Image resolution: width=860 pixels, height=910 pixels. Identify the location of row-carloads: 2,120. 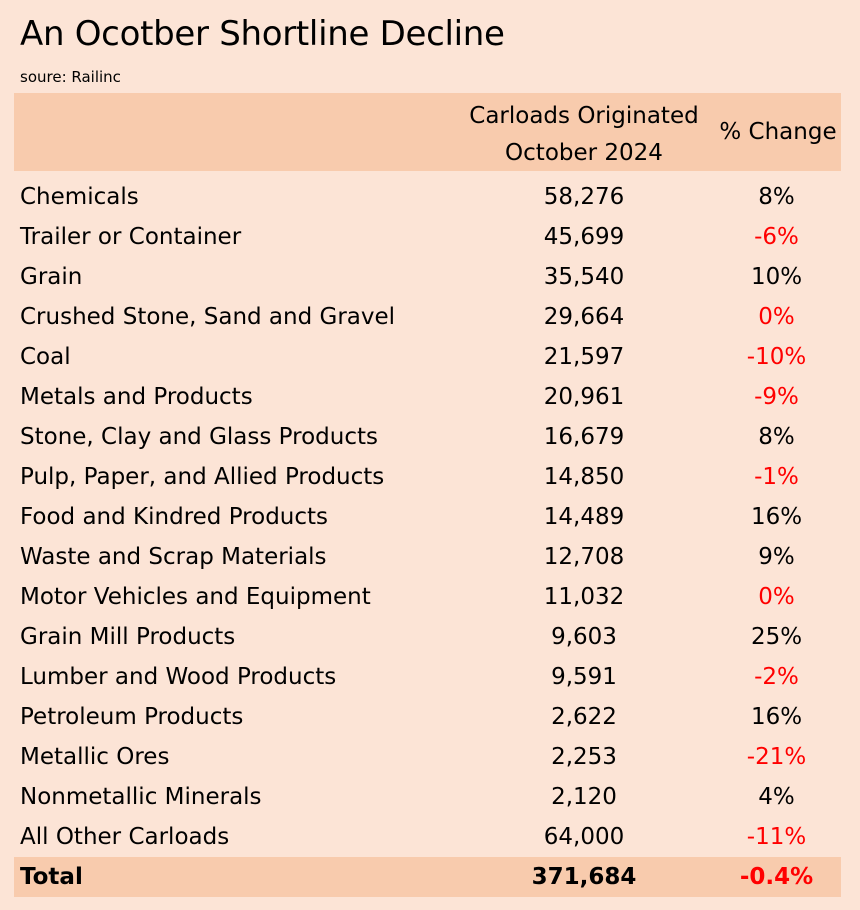
(584, 797).